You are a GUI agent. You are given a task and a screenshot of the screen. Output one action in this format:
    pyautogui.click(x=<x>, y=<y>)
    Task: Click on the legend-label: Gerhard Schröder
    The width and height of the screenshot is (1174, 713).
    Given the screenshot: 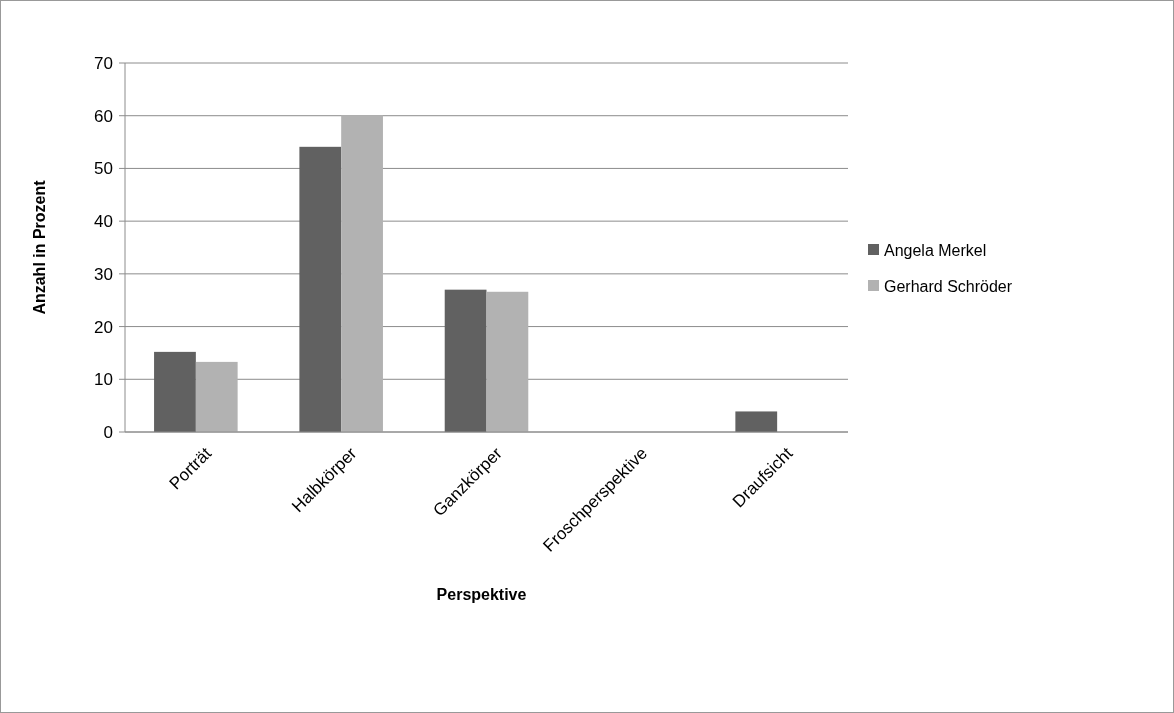 What is the action you would take?
    pyautogui.click(x=948, y=286)
    